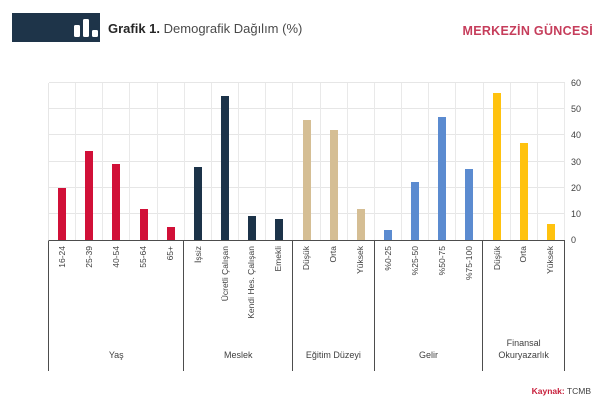 This screenshot has width=609, height=416. Describe the element at coordinates (238, 354) in the screenshot. I see `group-label: Meslek` at that location.